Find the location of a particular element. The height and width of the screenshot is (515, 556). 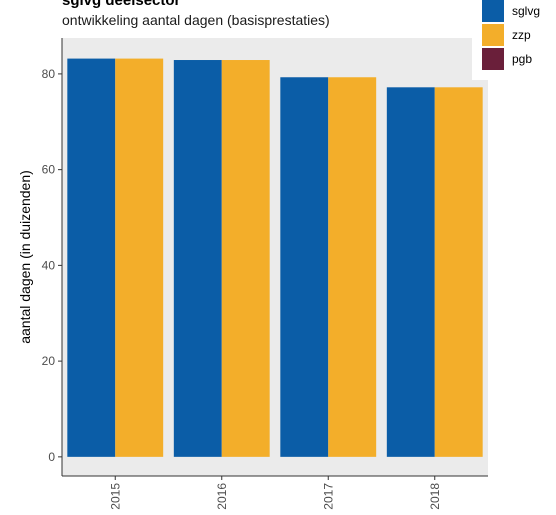

bar-zzp-2015 is located at coordinates (139, 257).